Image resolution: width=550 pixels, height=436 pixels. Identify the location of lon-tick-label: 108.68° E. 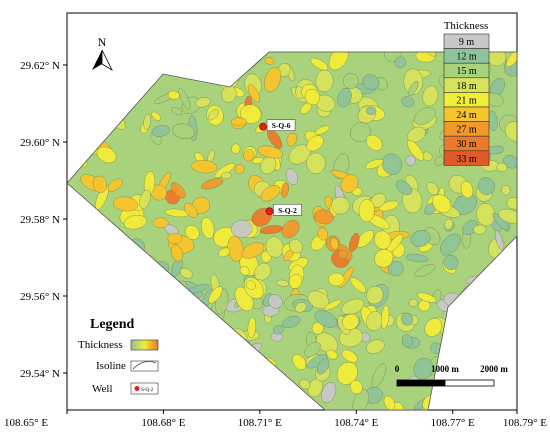
(163, 423).